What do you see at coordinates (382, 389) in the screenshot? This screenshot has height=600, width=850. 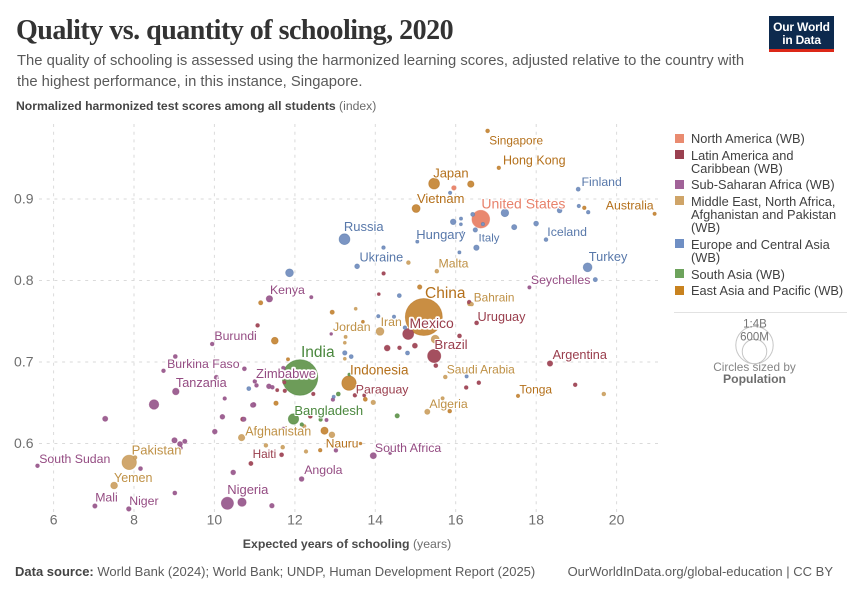 I see `svg-text: Paraguay` at bounding box center [382, 389].